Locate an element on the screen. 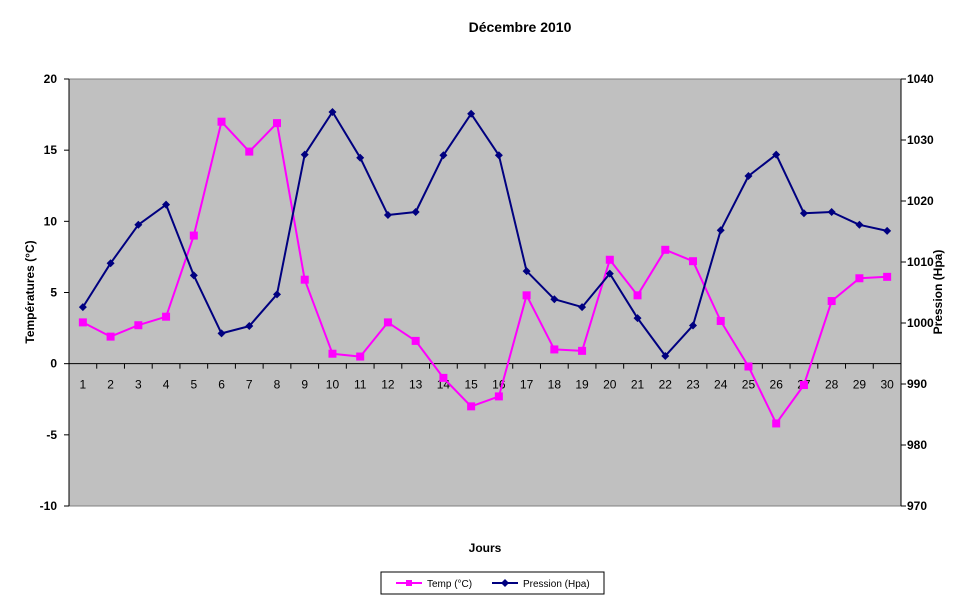 This screenshot has width=970, height=603. y-tick-label-left: -5 is located at coordinates (51, 435).